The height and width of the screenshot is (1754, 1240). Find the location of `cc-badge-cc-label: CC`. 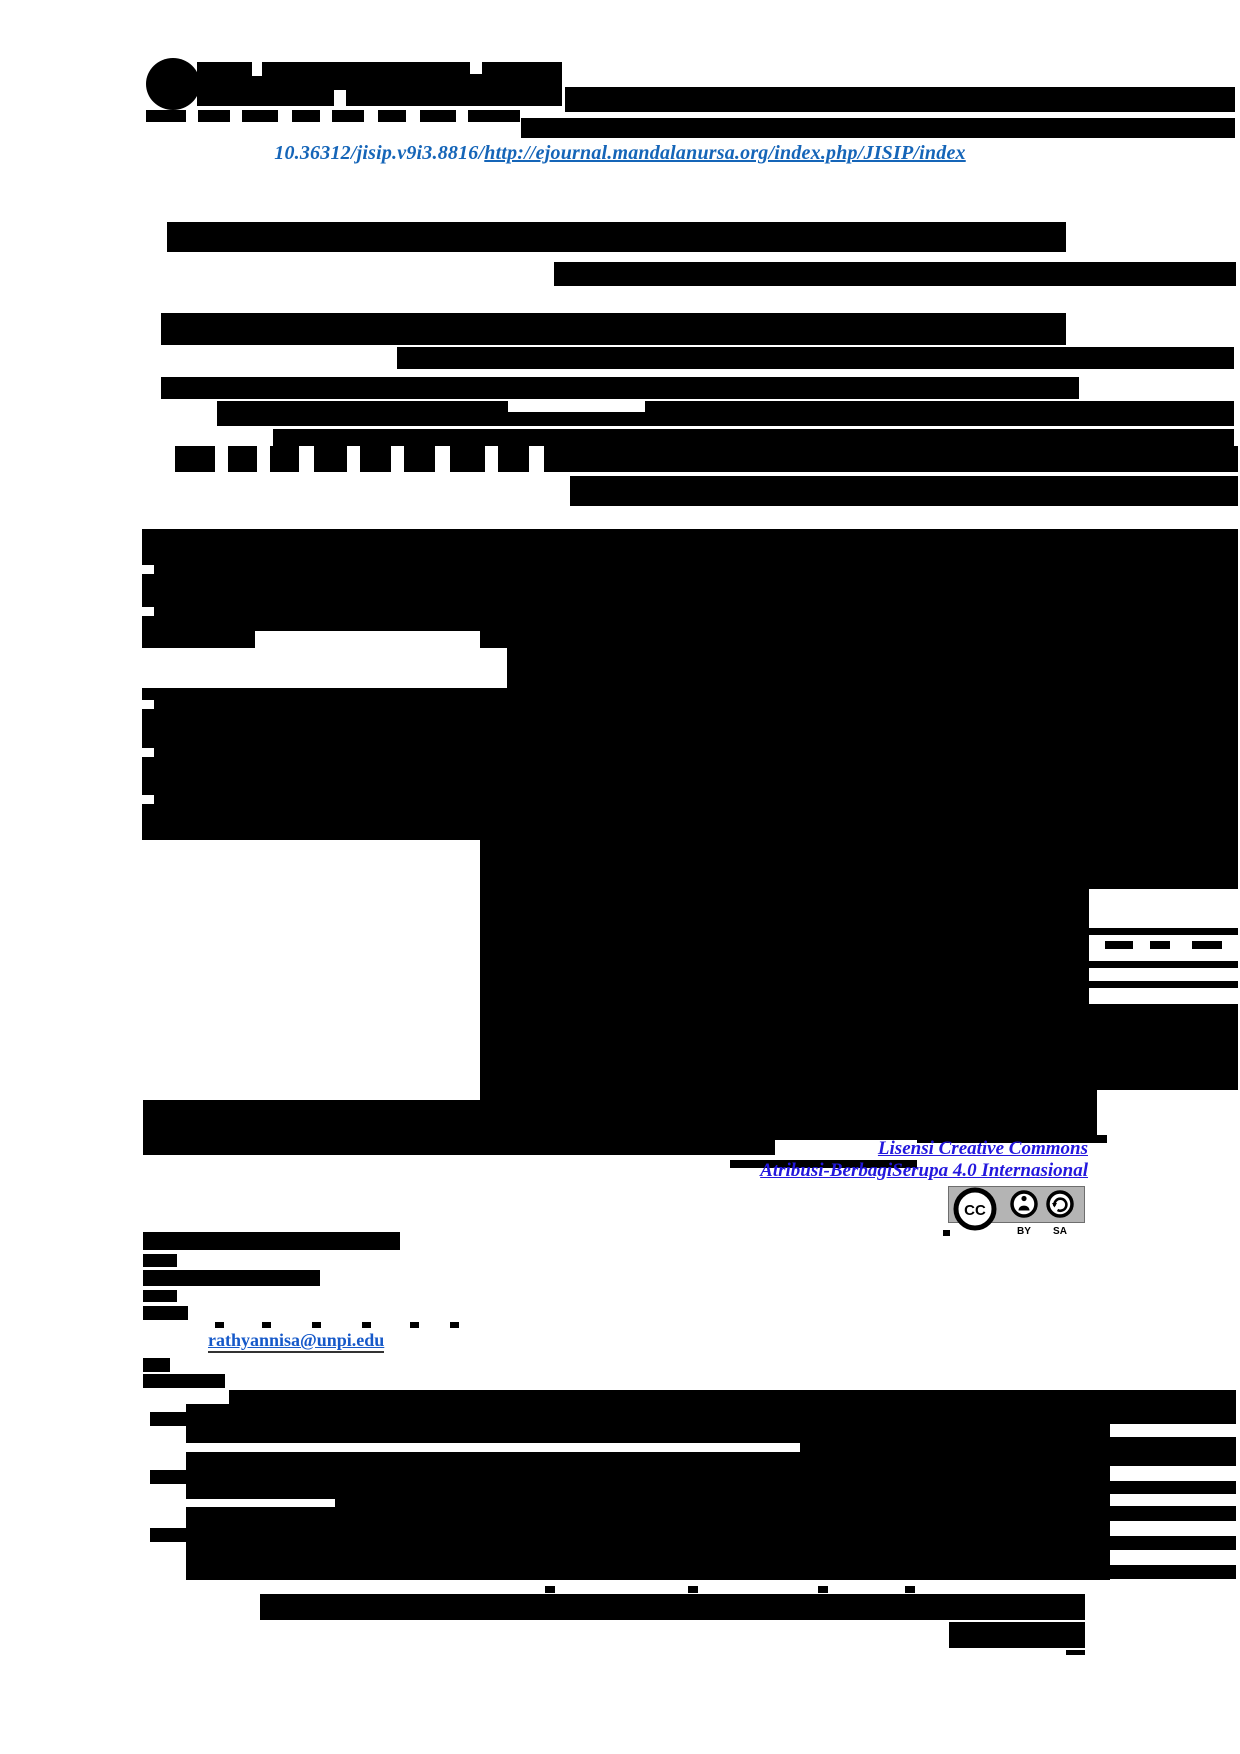

cc-badge-cc-label: CC is located at coordinates (975, 1210).